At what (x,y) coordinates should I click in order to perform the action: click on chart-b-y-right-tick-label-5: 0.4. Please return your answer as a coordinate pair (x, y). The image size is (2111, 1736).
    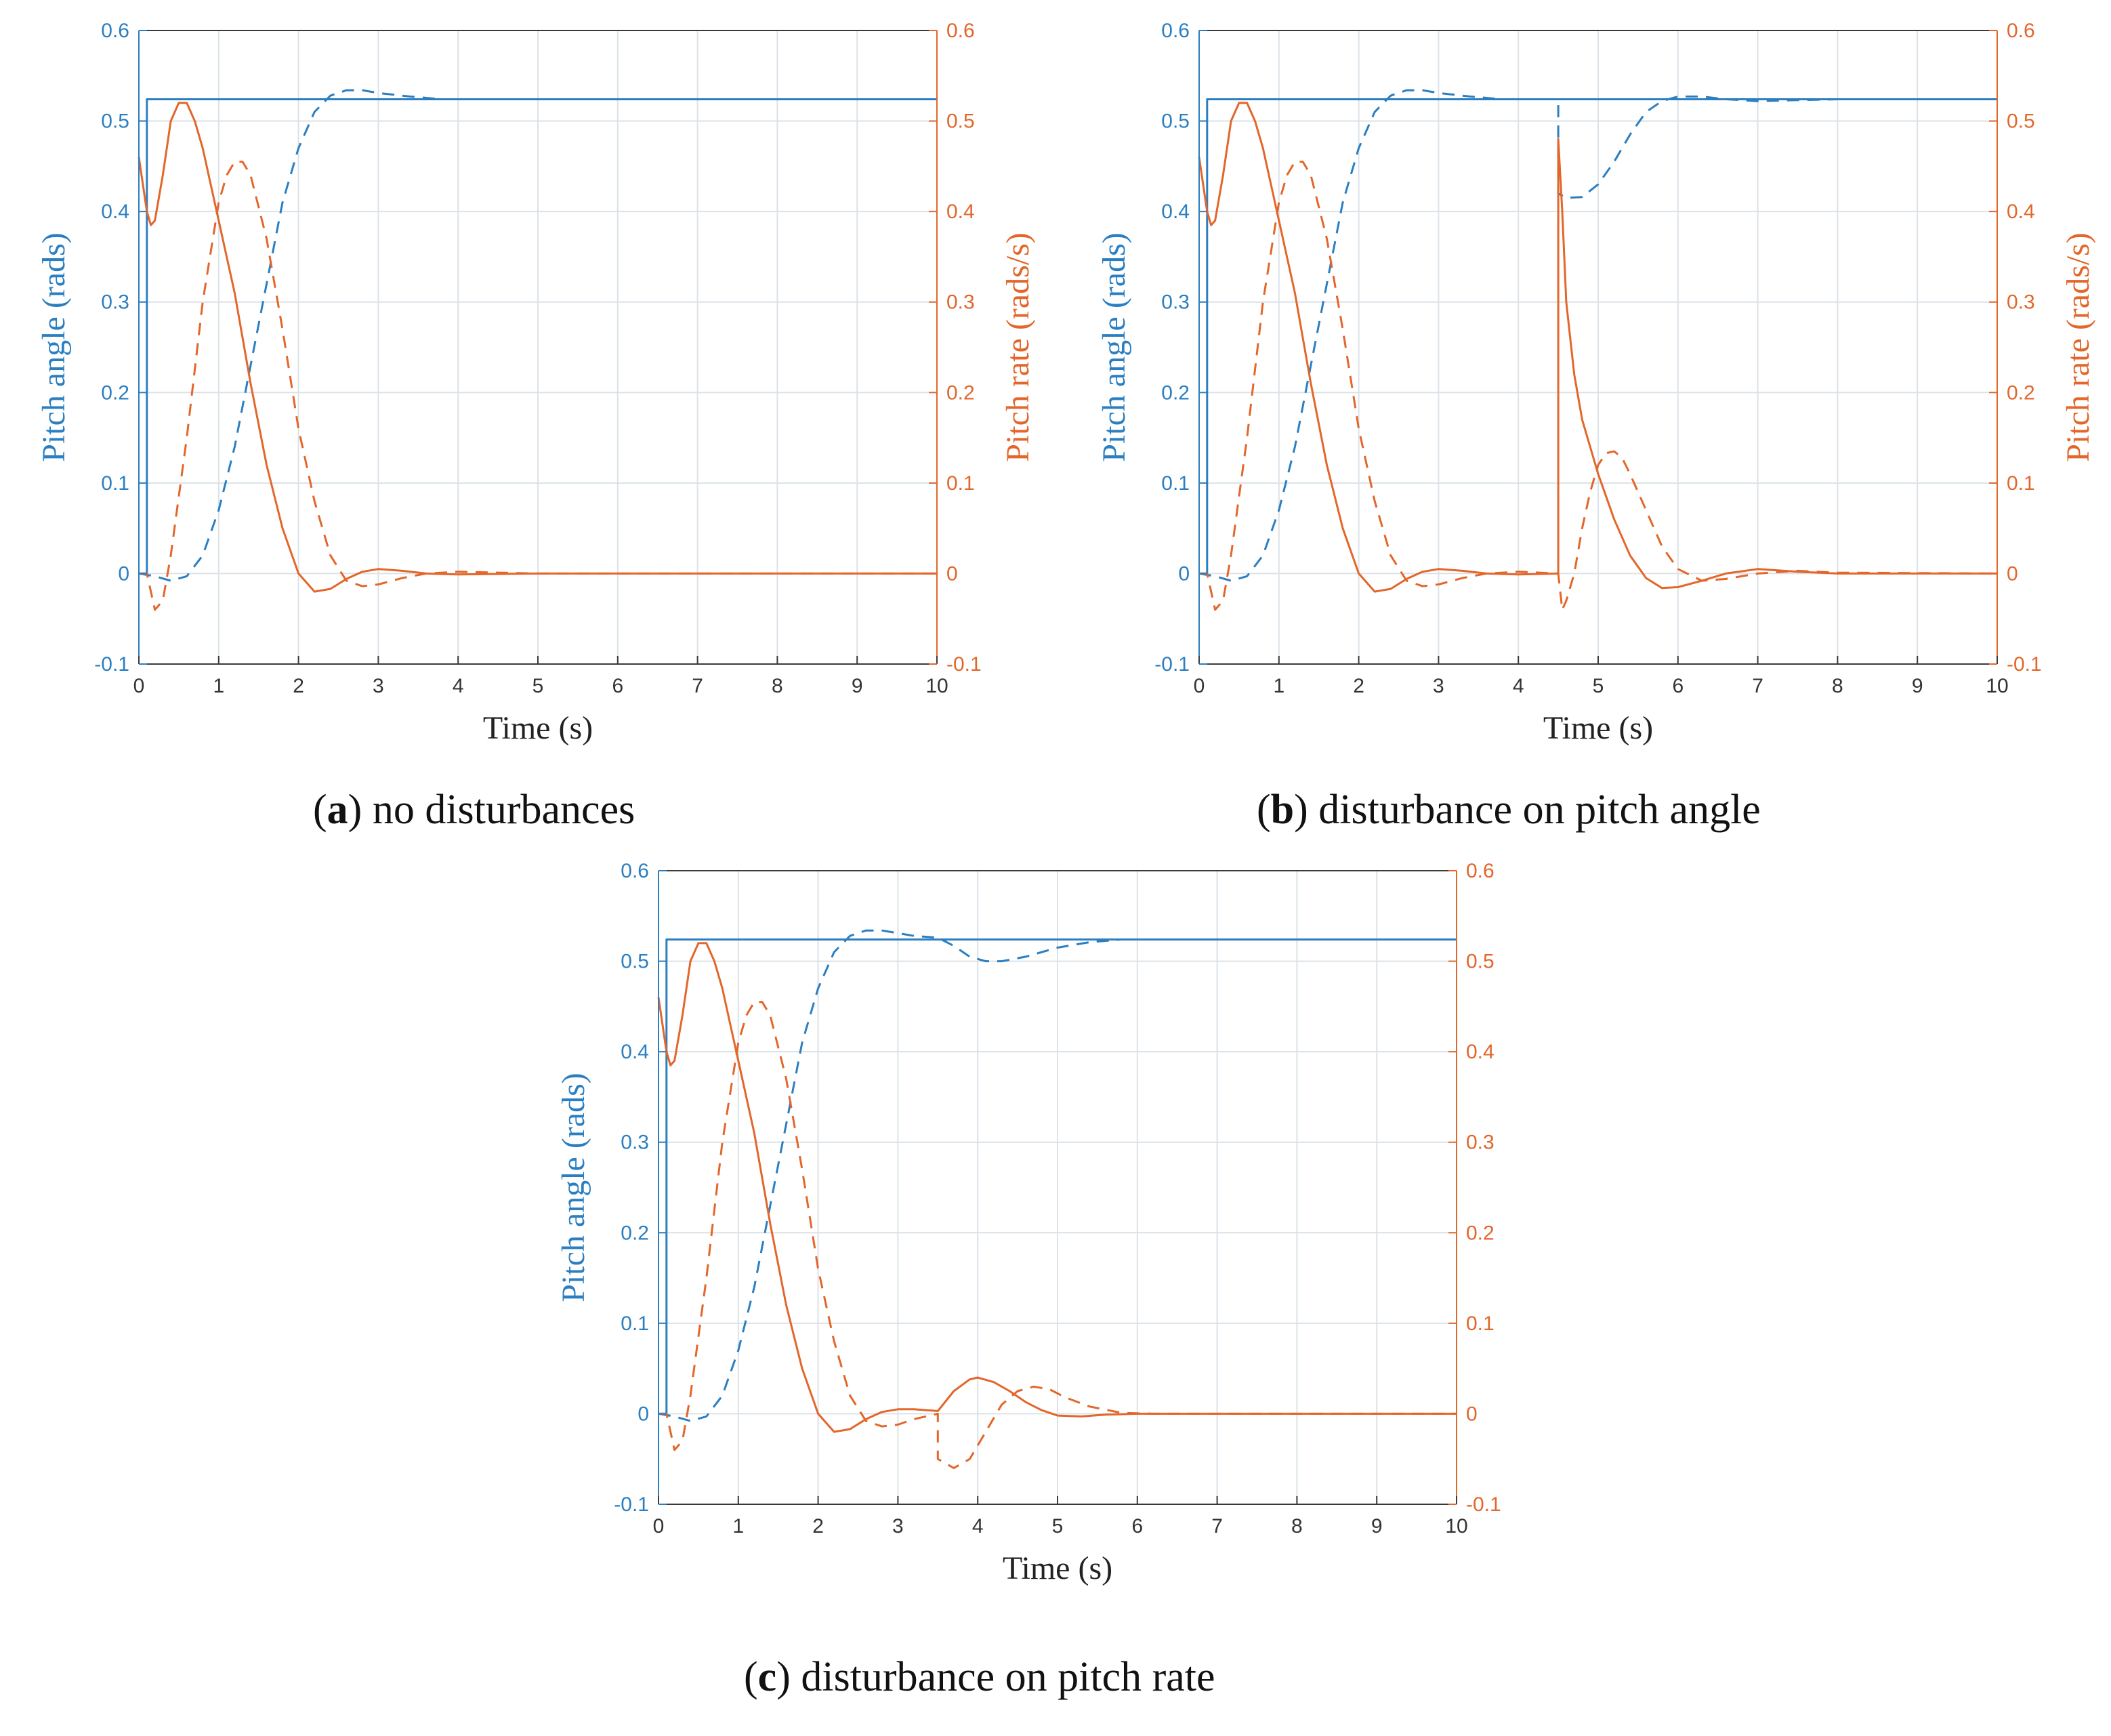
    Looking at the image, I should click on (2021, 212).